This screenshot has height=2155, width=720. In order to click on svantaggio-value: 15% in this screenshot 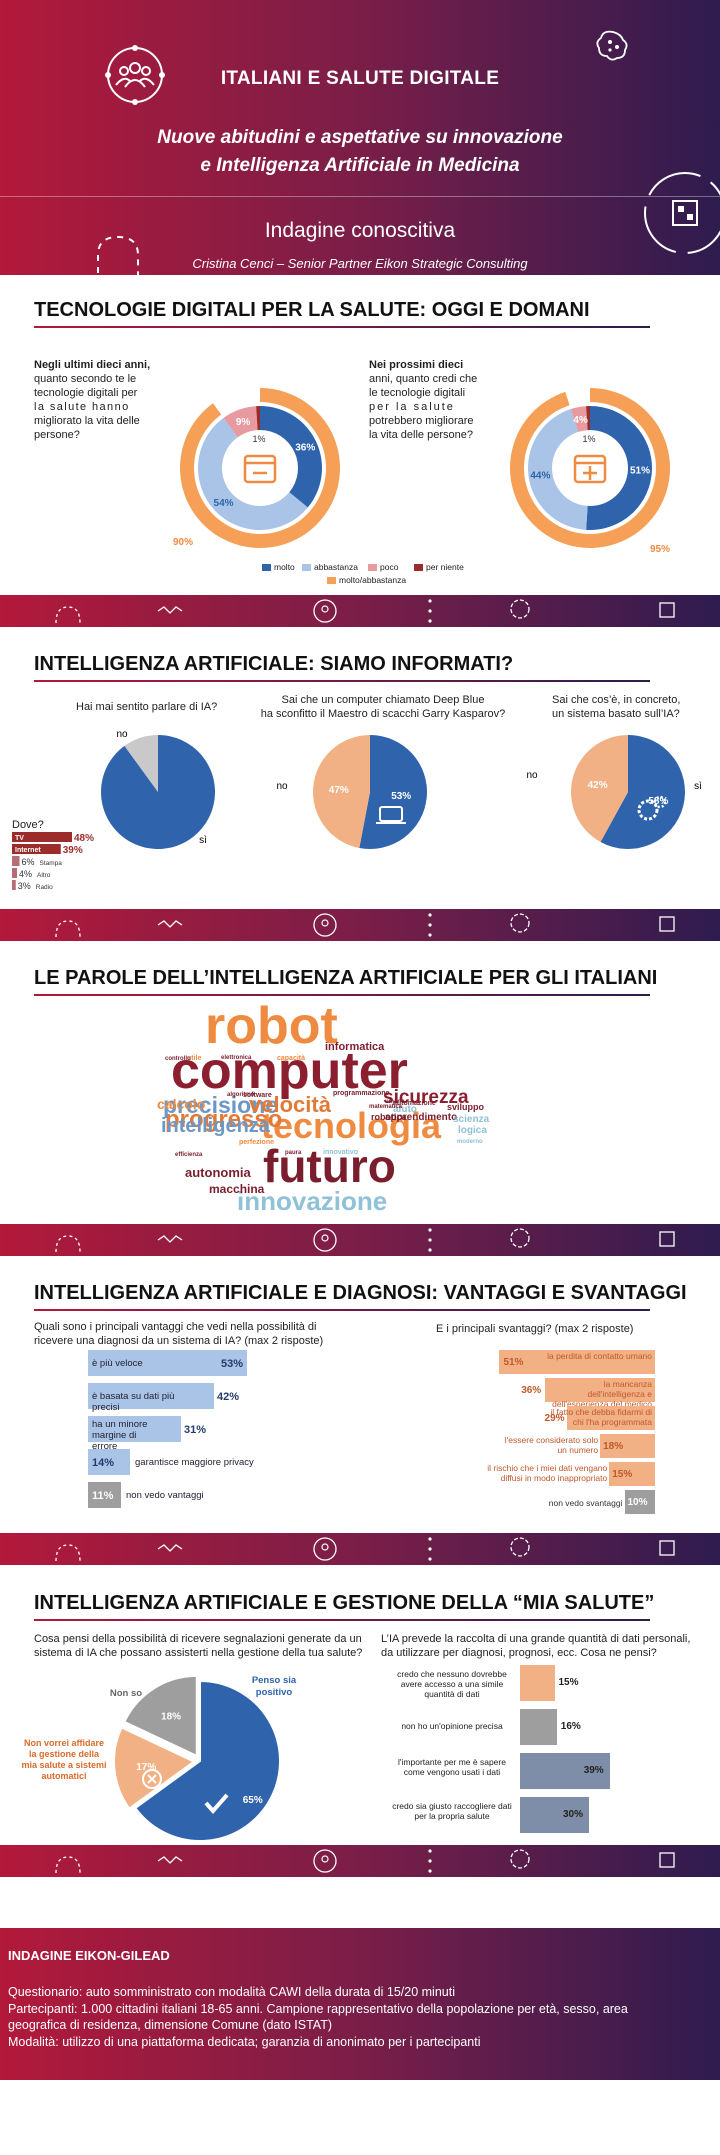, I will do `click(622, 1474)`.